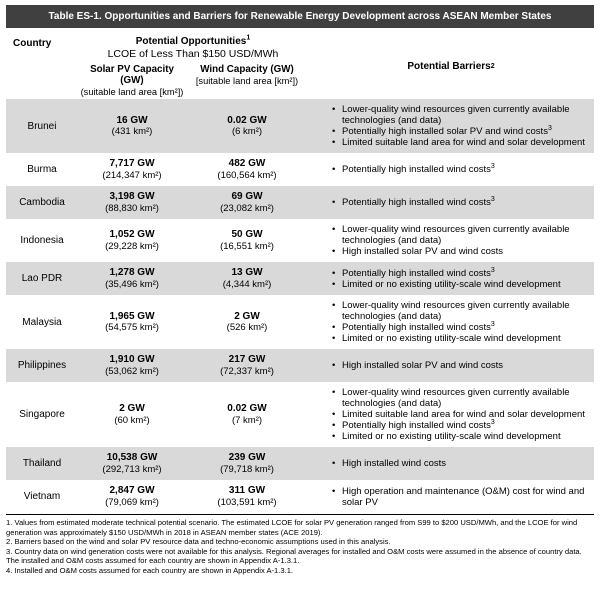 This screenshot has height=610, width=600. I want to click on wind-capacity-cell: 2 GW (526 km²), so click(247, 322).